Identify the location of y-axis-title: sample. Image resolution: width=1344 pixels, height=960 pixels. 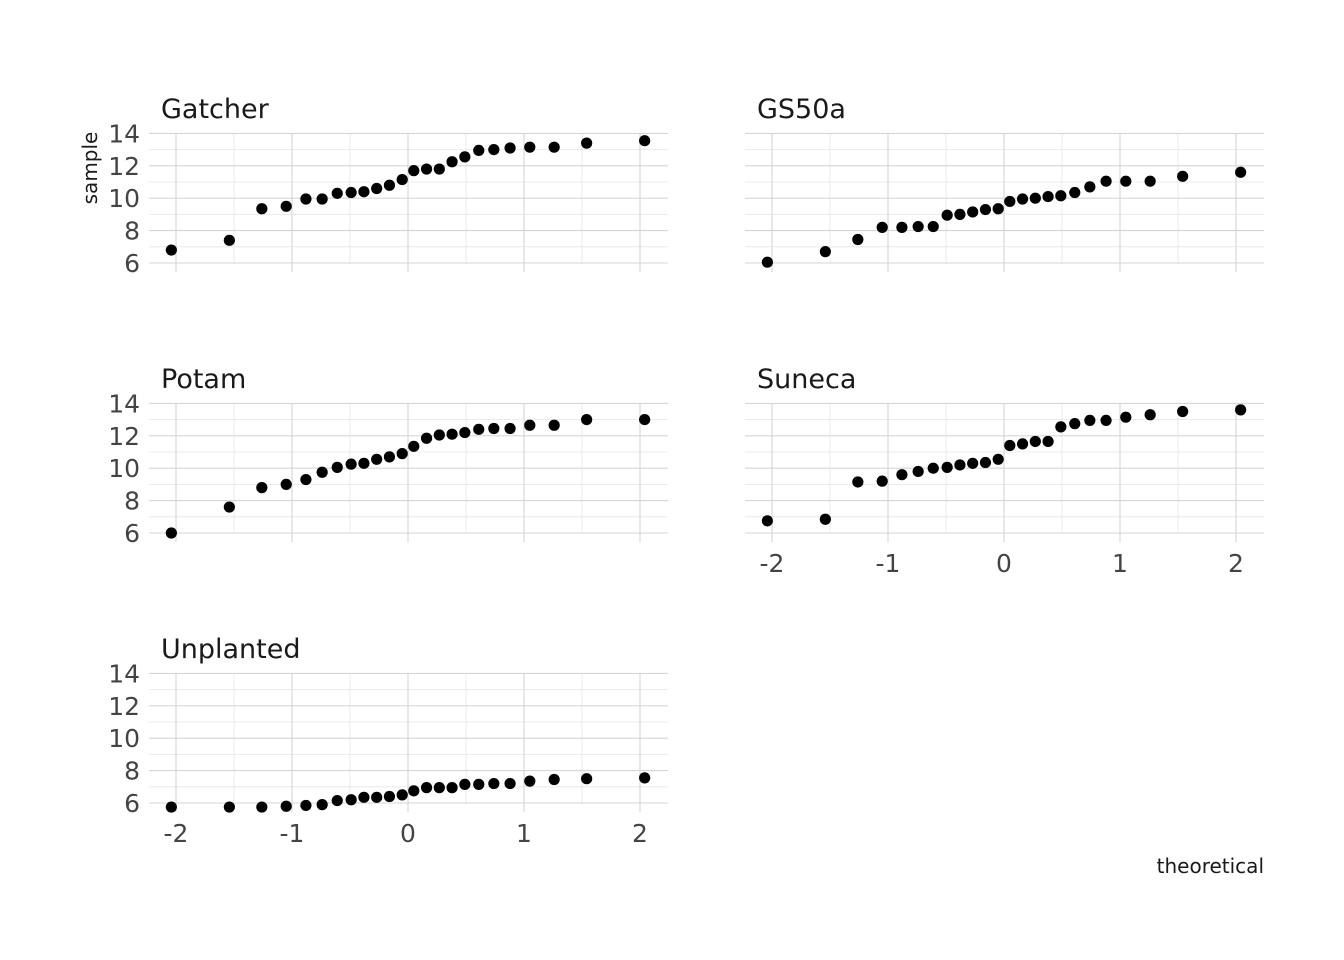
(90, 168).